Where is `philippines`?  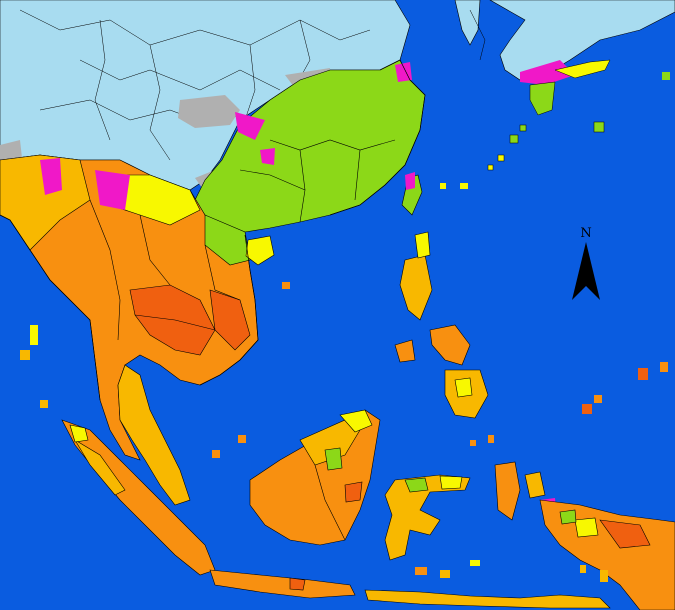 philippines is located at coordinates (441, 325).